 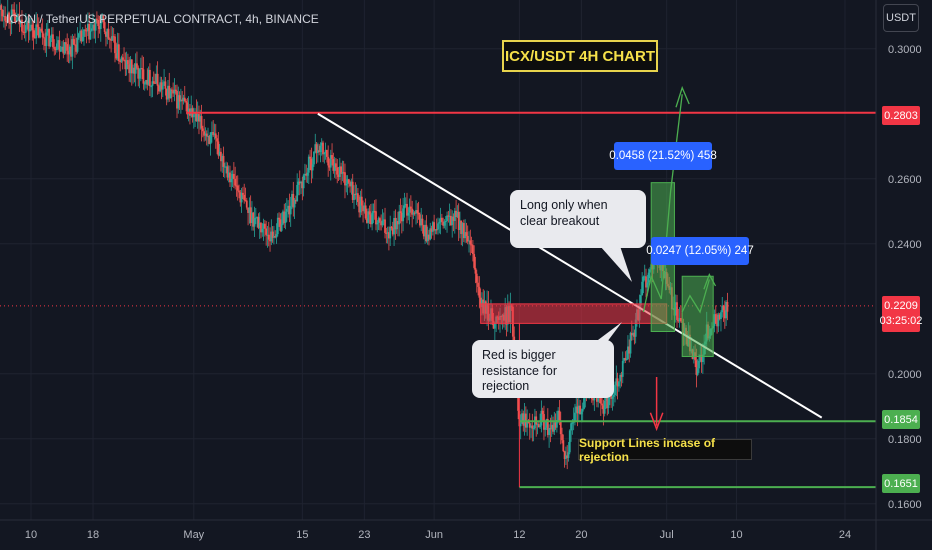 What do you see at coordinates (31, 535) in the screenshot?
I see `x-tick-label: 10` at bounding box center [31, 535].